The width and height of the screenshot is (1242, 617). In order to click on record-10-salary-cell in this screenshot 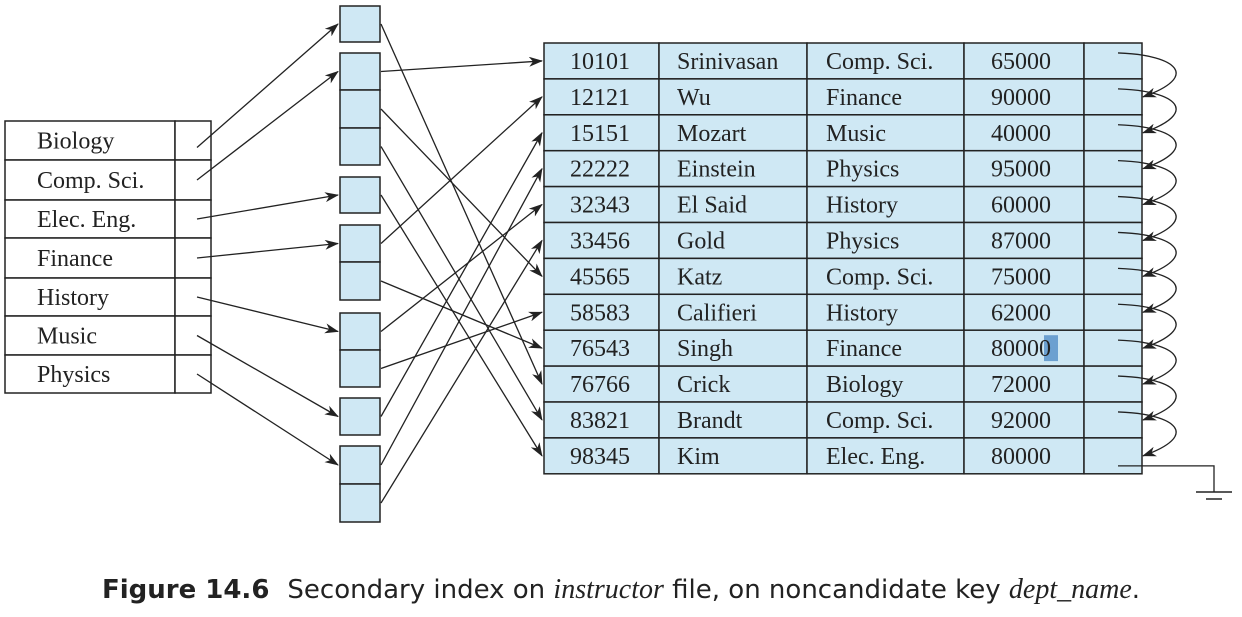, I will do `click(1024, 384)`.